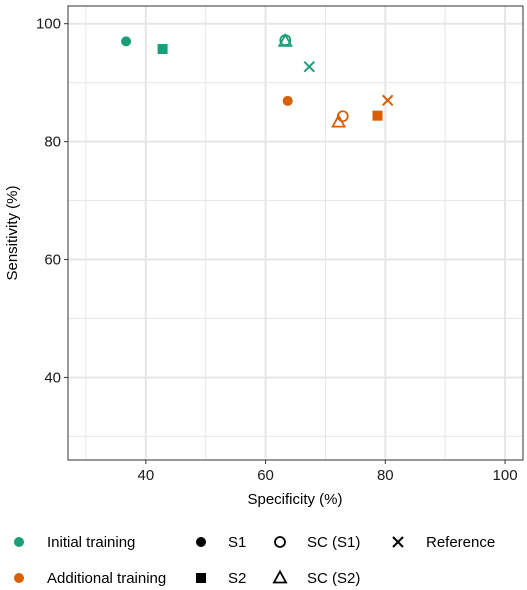 This screenshot has height=590, width=527. I want to click on legend-s2-marker, so click(201, 578).